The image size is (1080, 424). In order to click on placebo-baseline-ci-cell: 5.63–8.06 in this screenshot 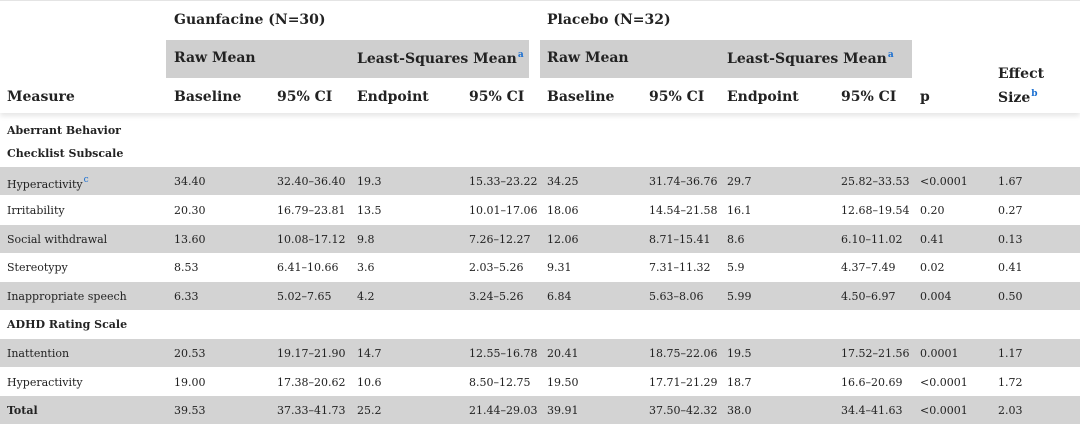, I will do `click(676, 296)`.